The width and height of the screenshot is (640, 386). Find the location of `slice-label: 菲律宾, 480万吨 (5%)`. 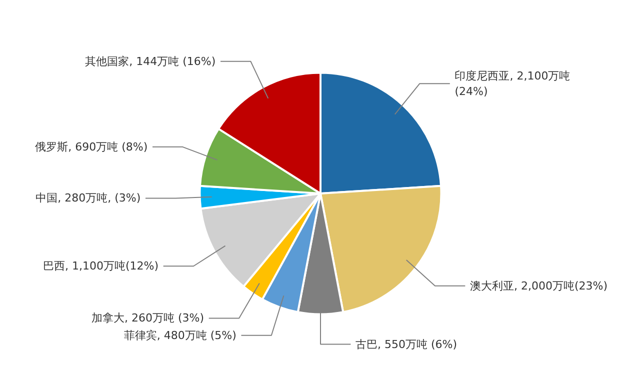

slice-label: 菲律宾, 480万吨 (5%) is located at coordinates (180, 335).